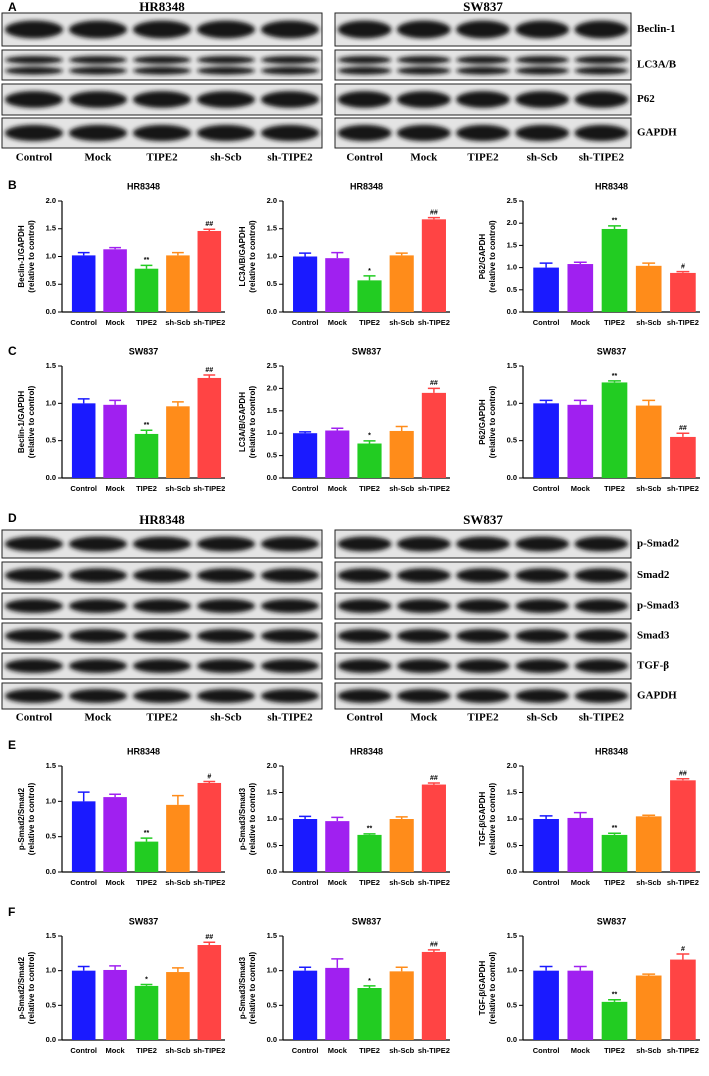 This screenshot has height=1076, width=709. I want to click on protein-label: Smad2, so click(653, 575).